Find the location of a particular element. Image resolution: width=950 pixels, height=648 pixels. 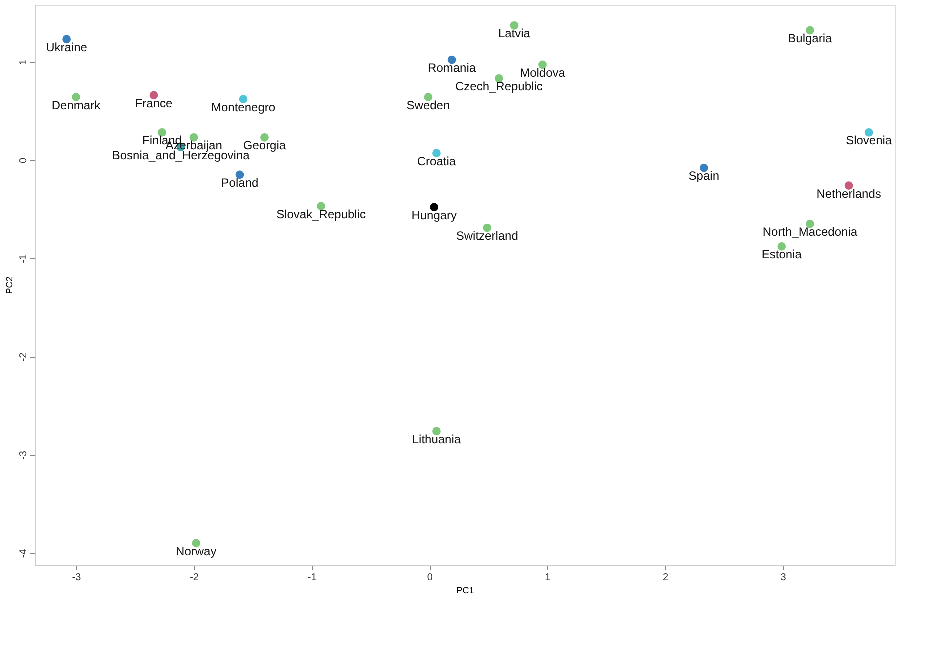

x-tick-label: -1 is located at coordinates (313, 578).